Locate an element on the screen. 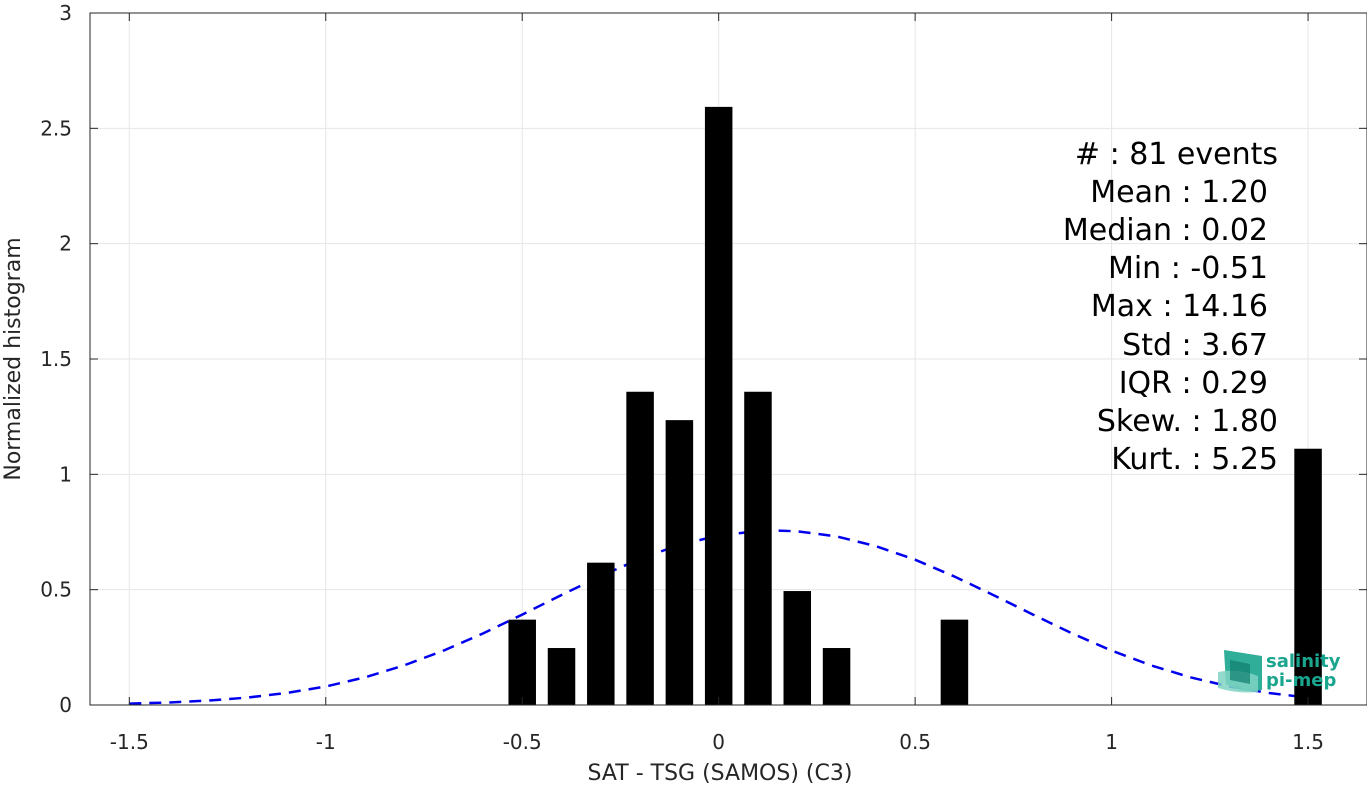 This screenshot has width=1367, height=785. x-tick-label: 1.5 is located at coordinates (1308, 742).